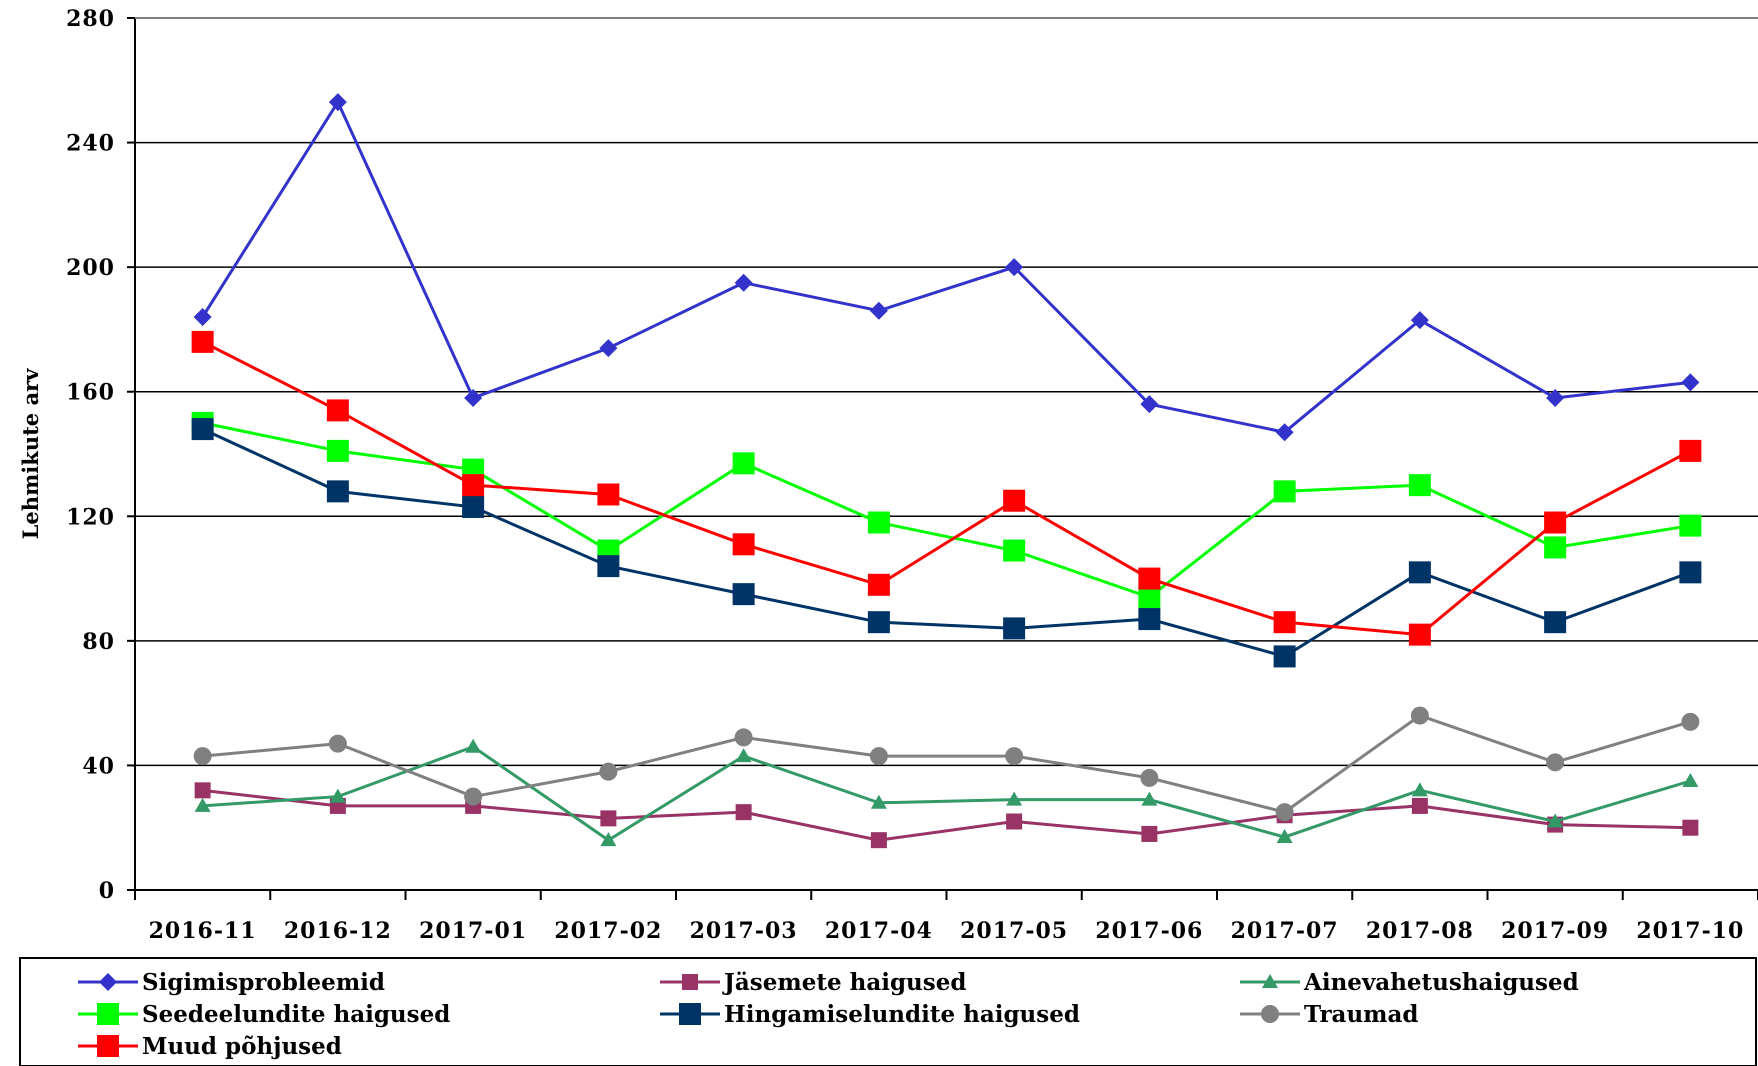 Image resolution: width=1758 pixels, height=1066 pixels. What do you see at coordinates (338, 931) in the screenshot?
I see `x-tick-label: 2016-12` at bounding box center [338, 931].